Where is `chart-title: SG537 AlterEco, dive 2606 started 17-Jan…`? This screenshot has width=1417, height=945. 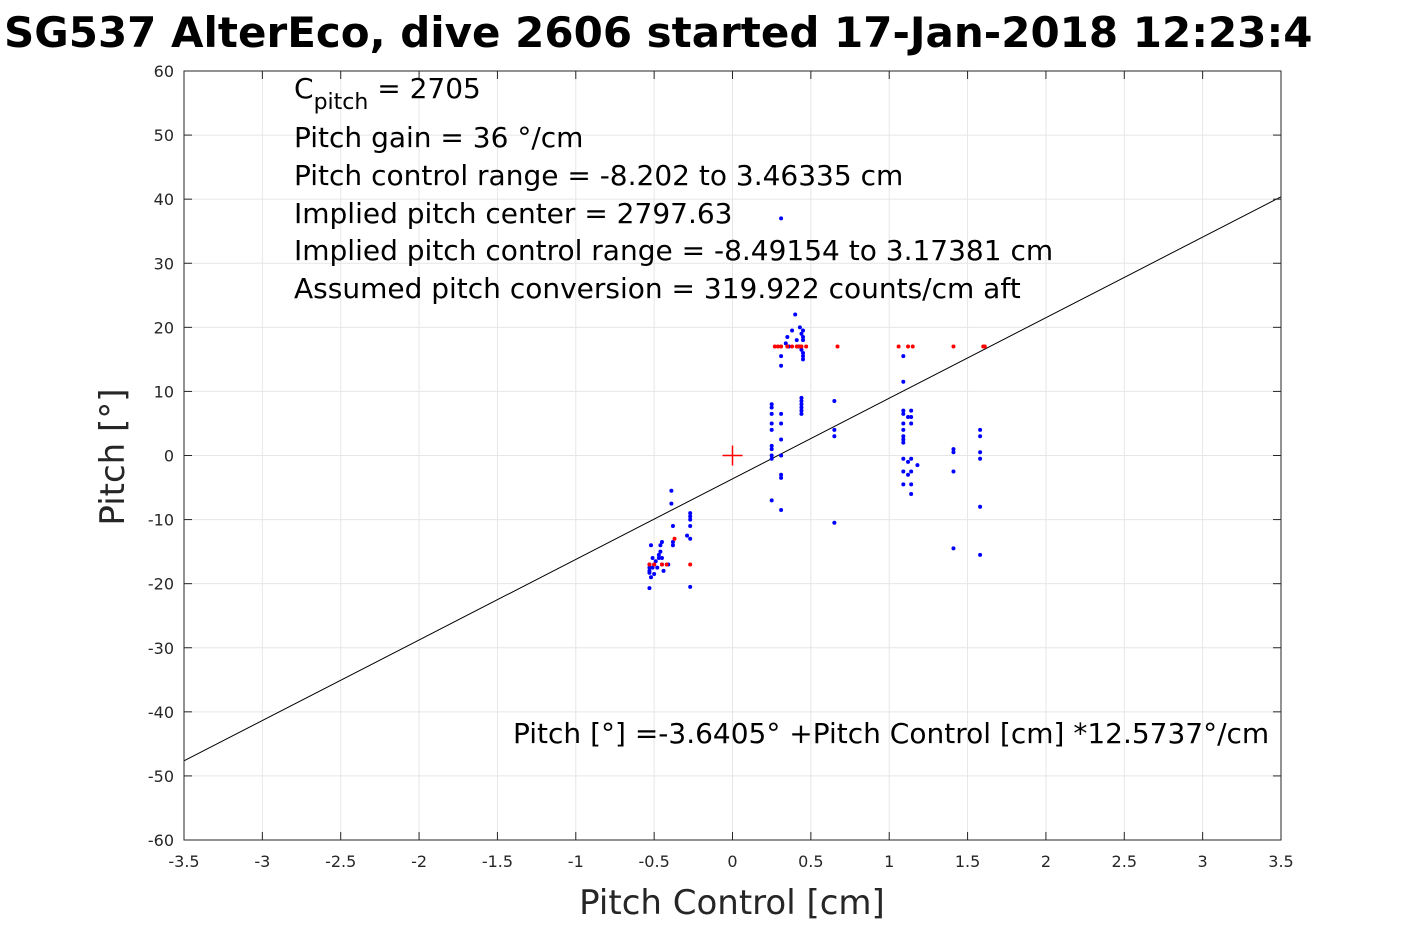 chart-title: SG537 AlterEco, dive 2606 started 17-Jan… is located at coordinates (658, 32).